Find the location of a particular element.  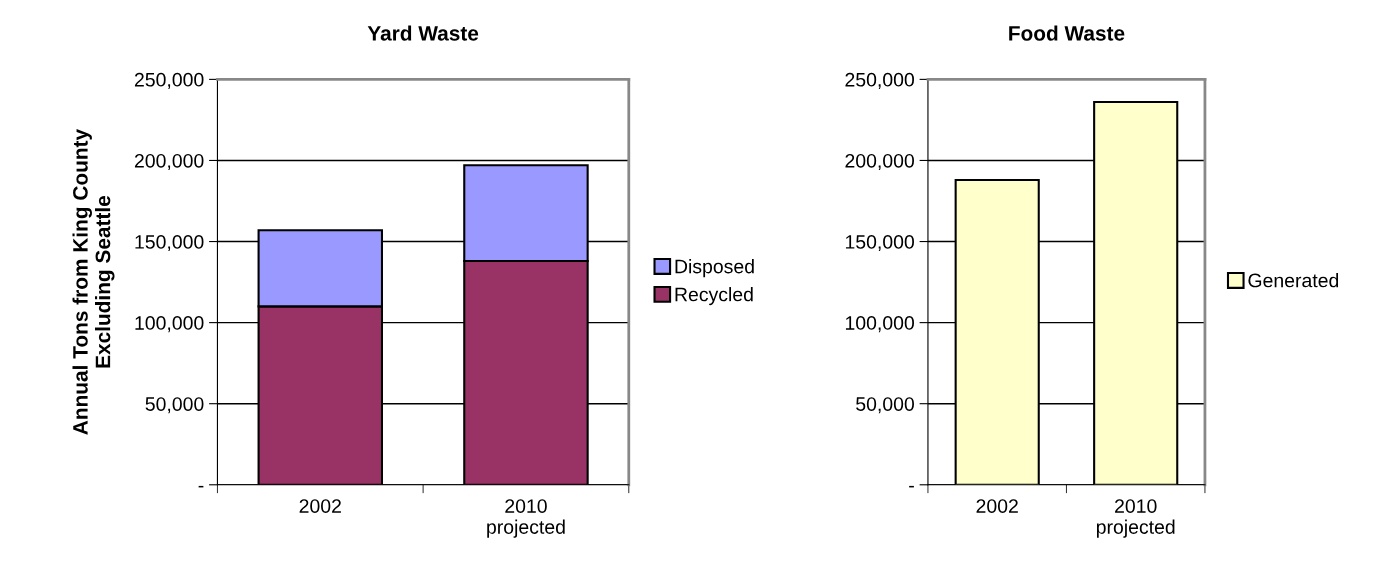

y-axis-title: Annual Tons from King County Excluding Seattle is located at coordinates (93, 282).